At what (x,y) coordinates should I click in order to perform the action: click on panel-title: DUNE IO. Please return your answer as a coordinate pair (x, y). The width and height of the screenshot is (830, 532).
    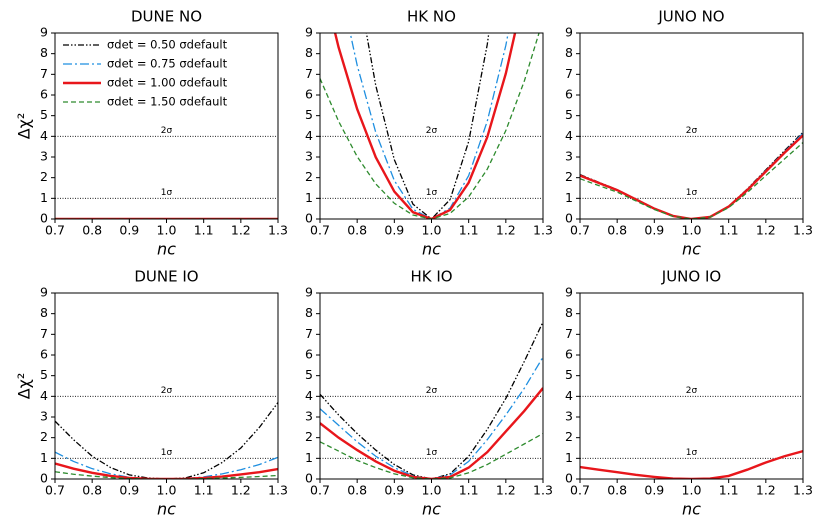
    Looking at the image, I should click on (166, 277).